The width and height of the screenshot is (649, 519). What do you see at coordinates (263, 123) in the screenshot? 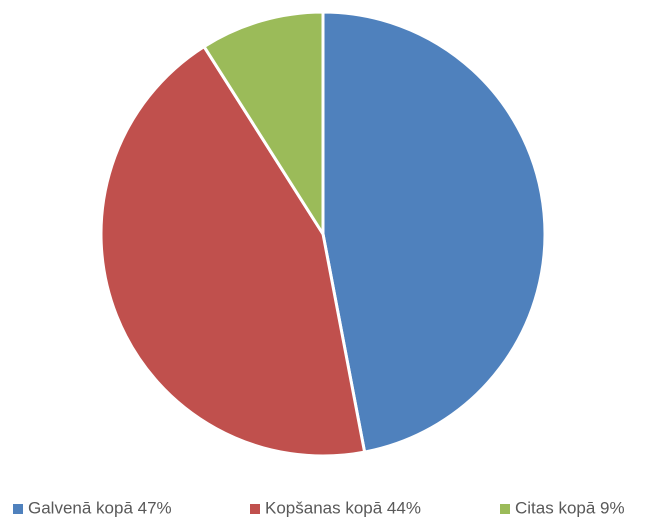
I see `pie-slice` at bounding box center [263, 123].